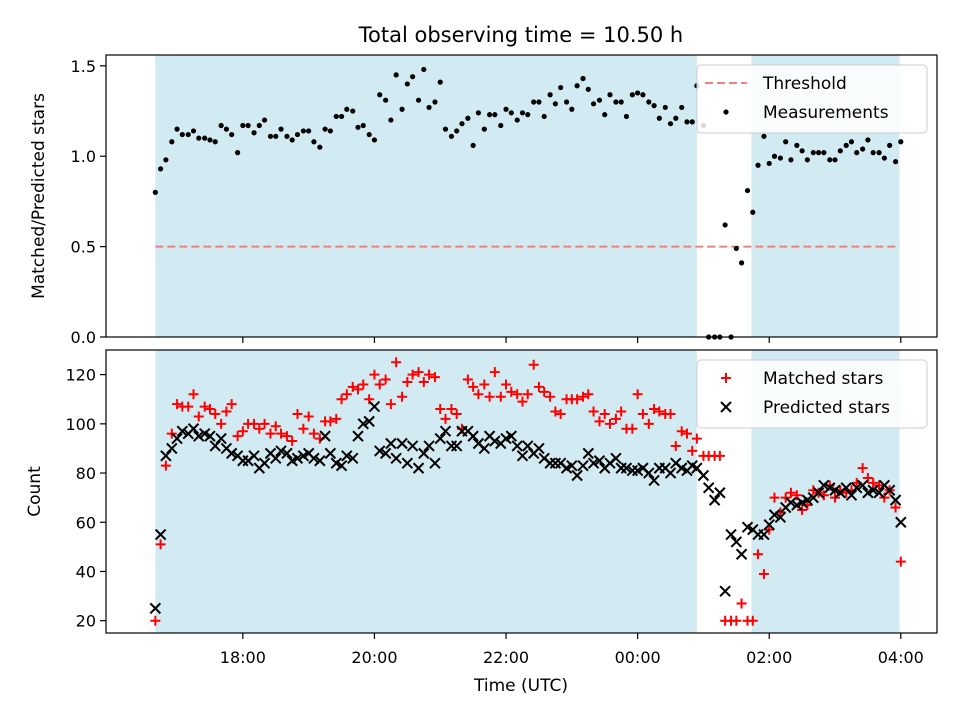 This screenshot has height=724, width=960. What do you see at coordinates (83, 337) in the screenshot?
I see `y-tick-label: 0.0` at bounding box center [83, 337].